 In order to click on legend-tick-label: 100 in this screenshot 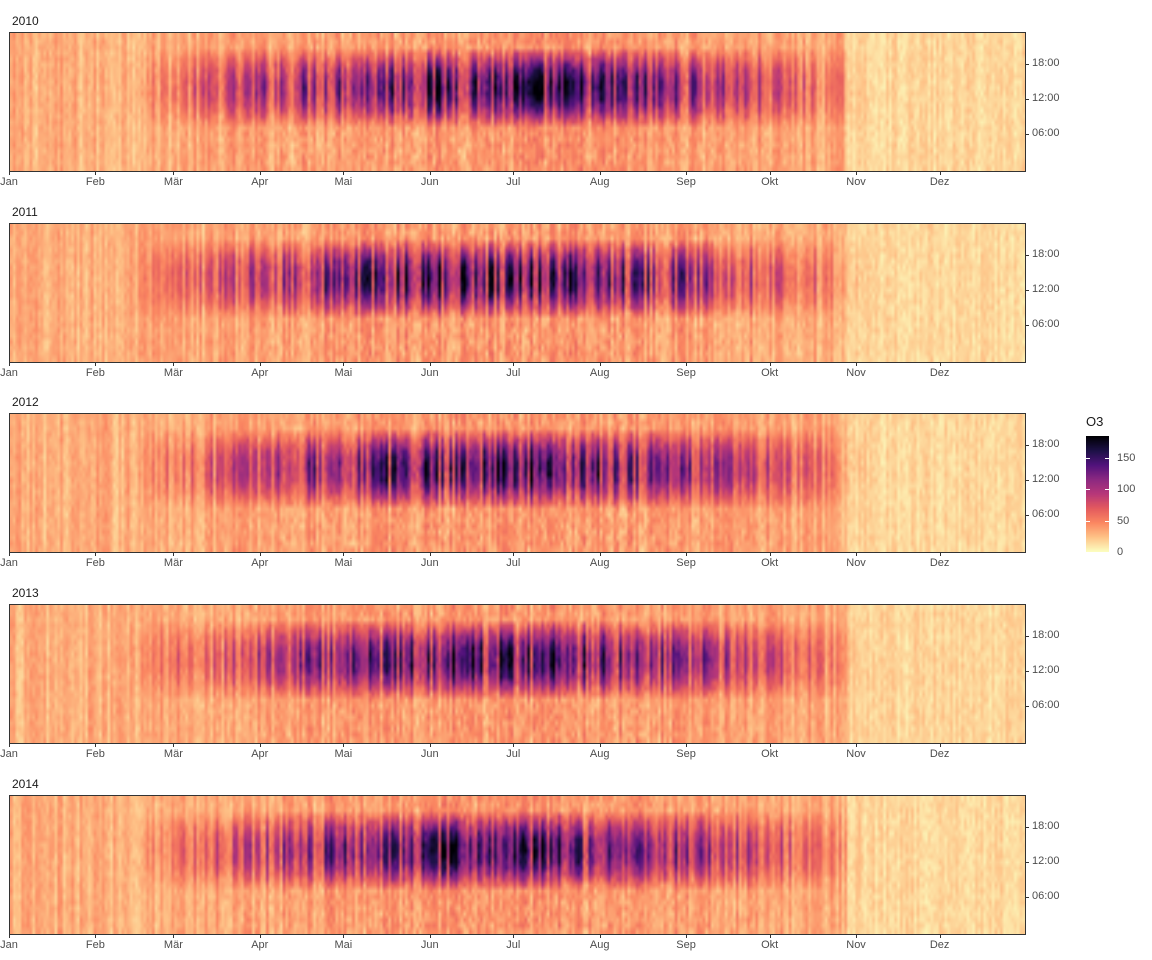, I will do `click(1126, 489)`.